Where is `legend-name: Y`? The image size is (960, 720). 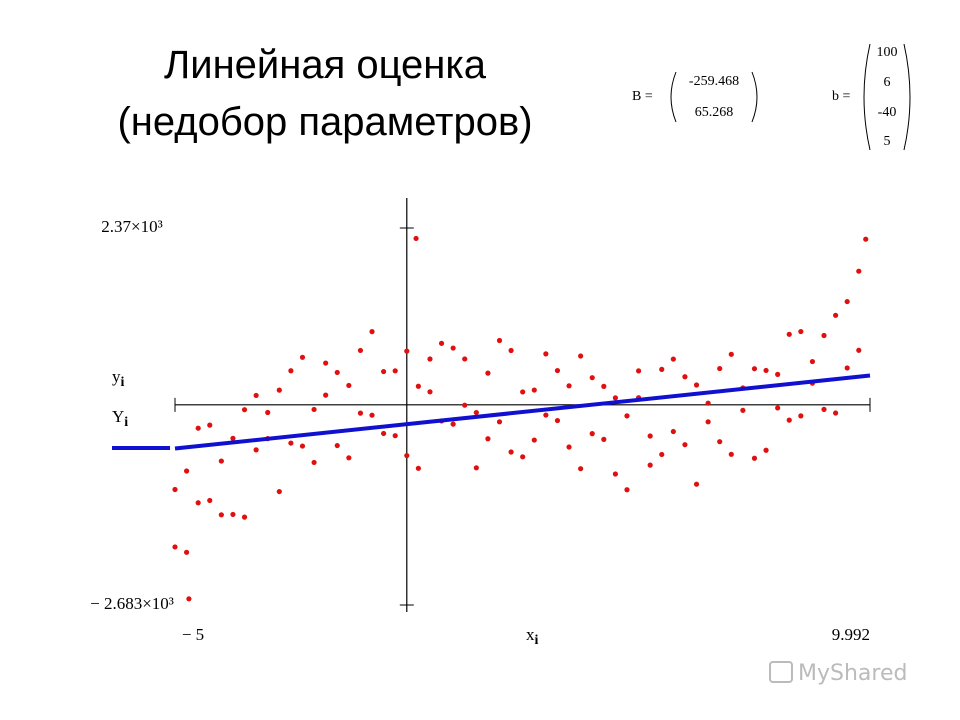 legend-name: Y is located at coordinates (118, 416).